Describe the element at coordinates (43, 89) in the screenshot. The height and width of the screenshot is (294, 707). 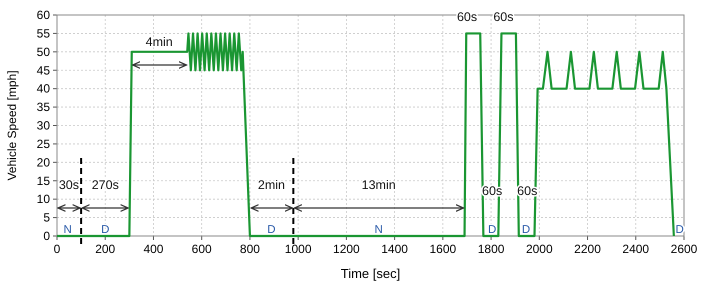
I see `y-tick-label: 40` at that location.